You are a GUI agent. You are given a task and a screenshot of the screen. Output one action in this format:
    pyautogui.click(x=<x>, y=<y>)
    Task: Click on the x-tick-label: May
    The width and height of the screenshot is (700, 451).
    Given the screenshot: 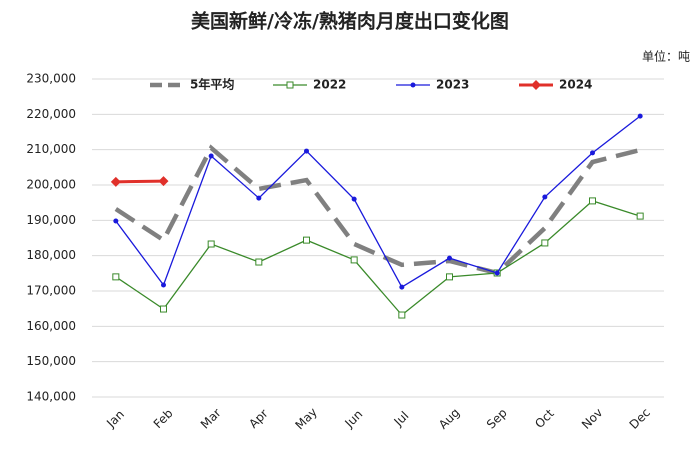 What is the action you would take?
    pyautogui.click(x=305, y=418)
    